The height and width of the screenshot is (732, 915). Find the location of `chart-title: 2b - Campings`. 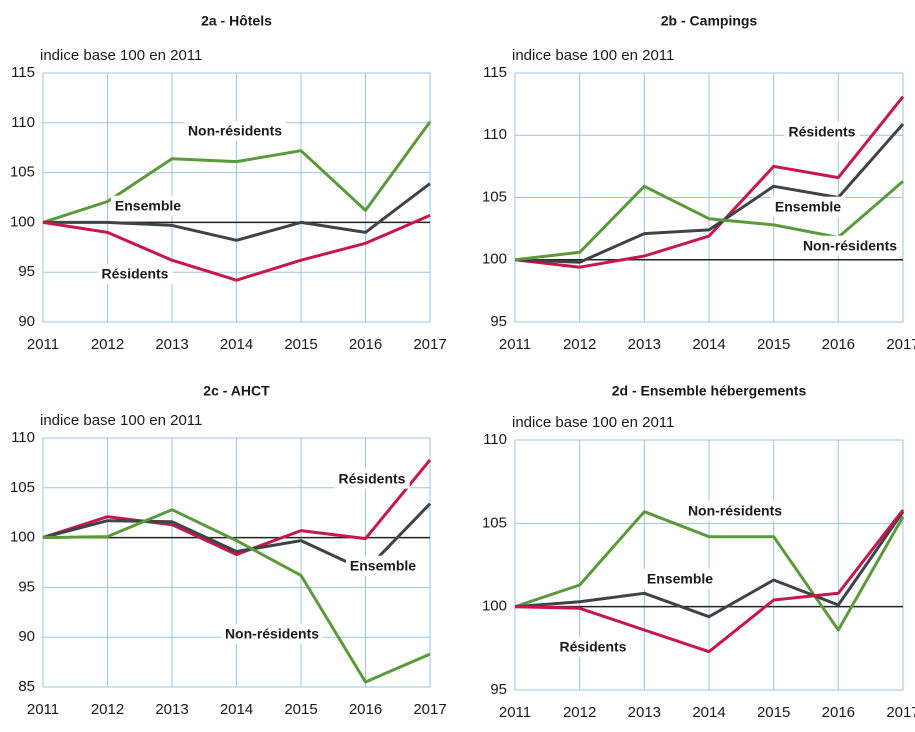

chart-title: 2b - Campings is located at coordinates (709, 21).